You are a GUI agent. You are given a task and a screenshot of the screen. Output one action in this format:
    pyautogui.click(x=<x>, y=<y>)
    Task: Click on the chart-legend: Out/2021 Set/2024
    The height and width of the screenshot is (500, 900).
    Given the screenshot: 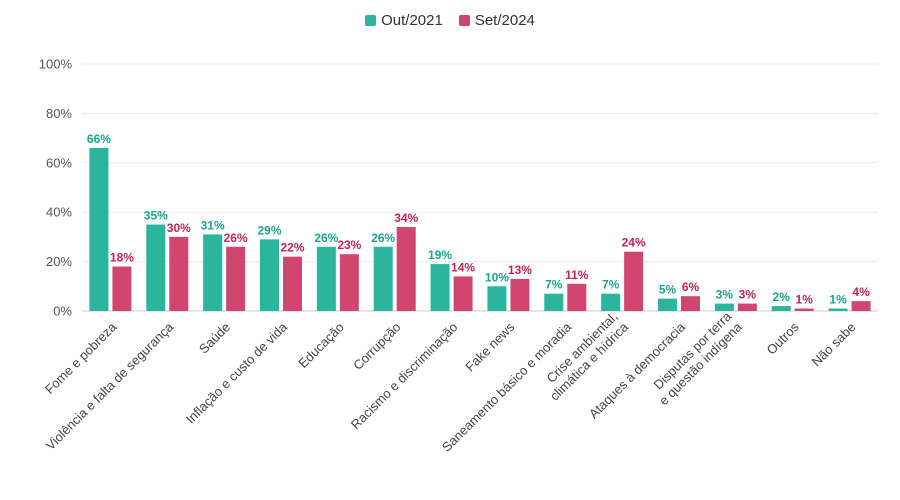 What is the action you would take?
    pyautogui.click(x=450, y=20)
    